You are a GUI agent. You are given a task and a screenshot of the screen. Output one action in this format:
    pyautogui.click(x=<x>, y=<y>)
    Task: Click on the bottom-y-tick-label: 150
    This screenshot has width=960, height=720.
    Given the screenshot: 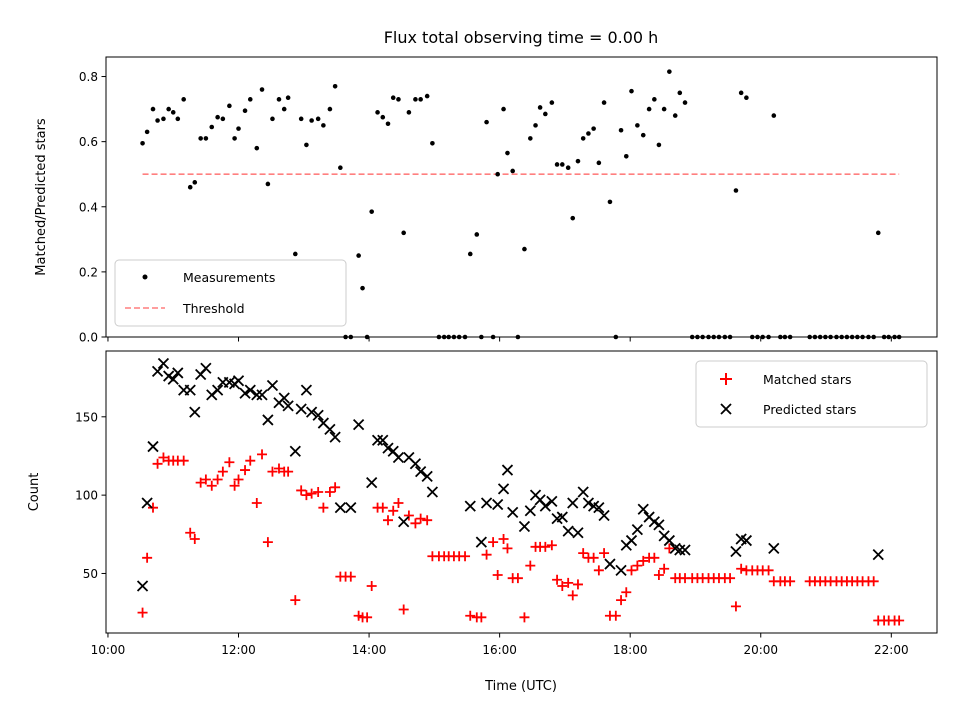 What is the action you would take?
    pyautogui.click(x=86, y=417)
    